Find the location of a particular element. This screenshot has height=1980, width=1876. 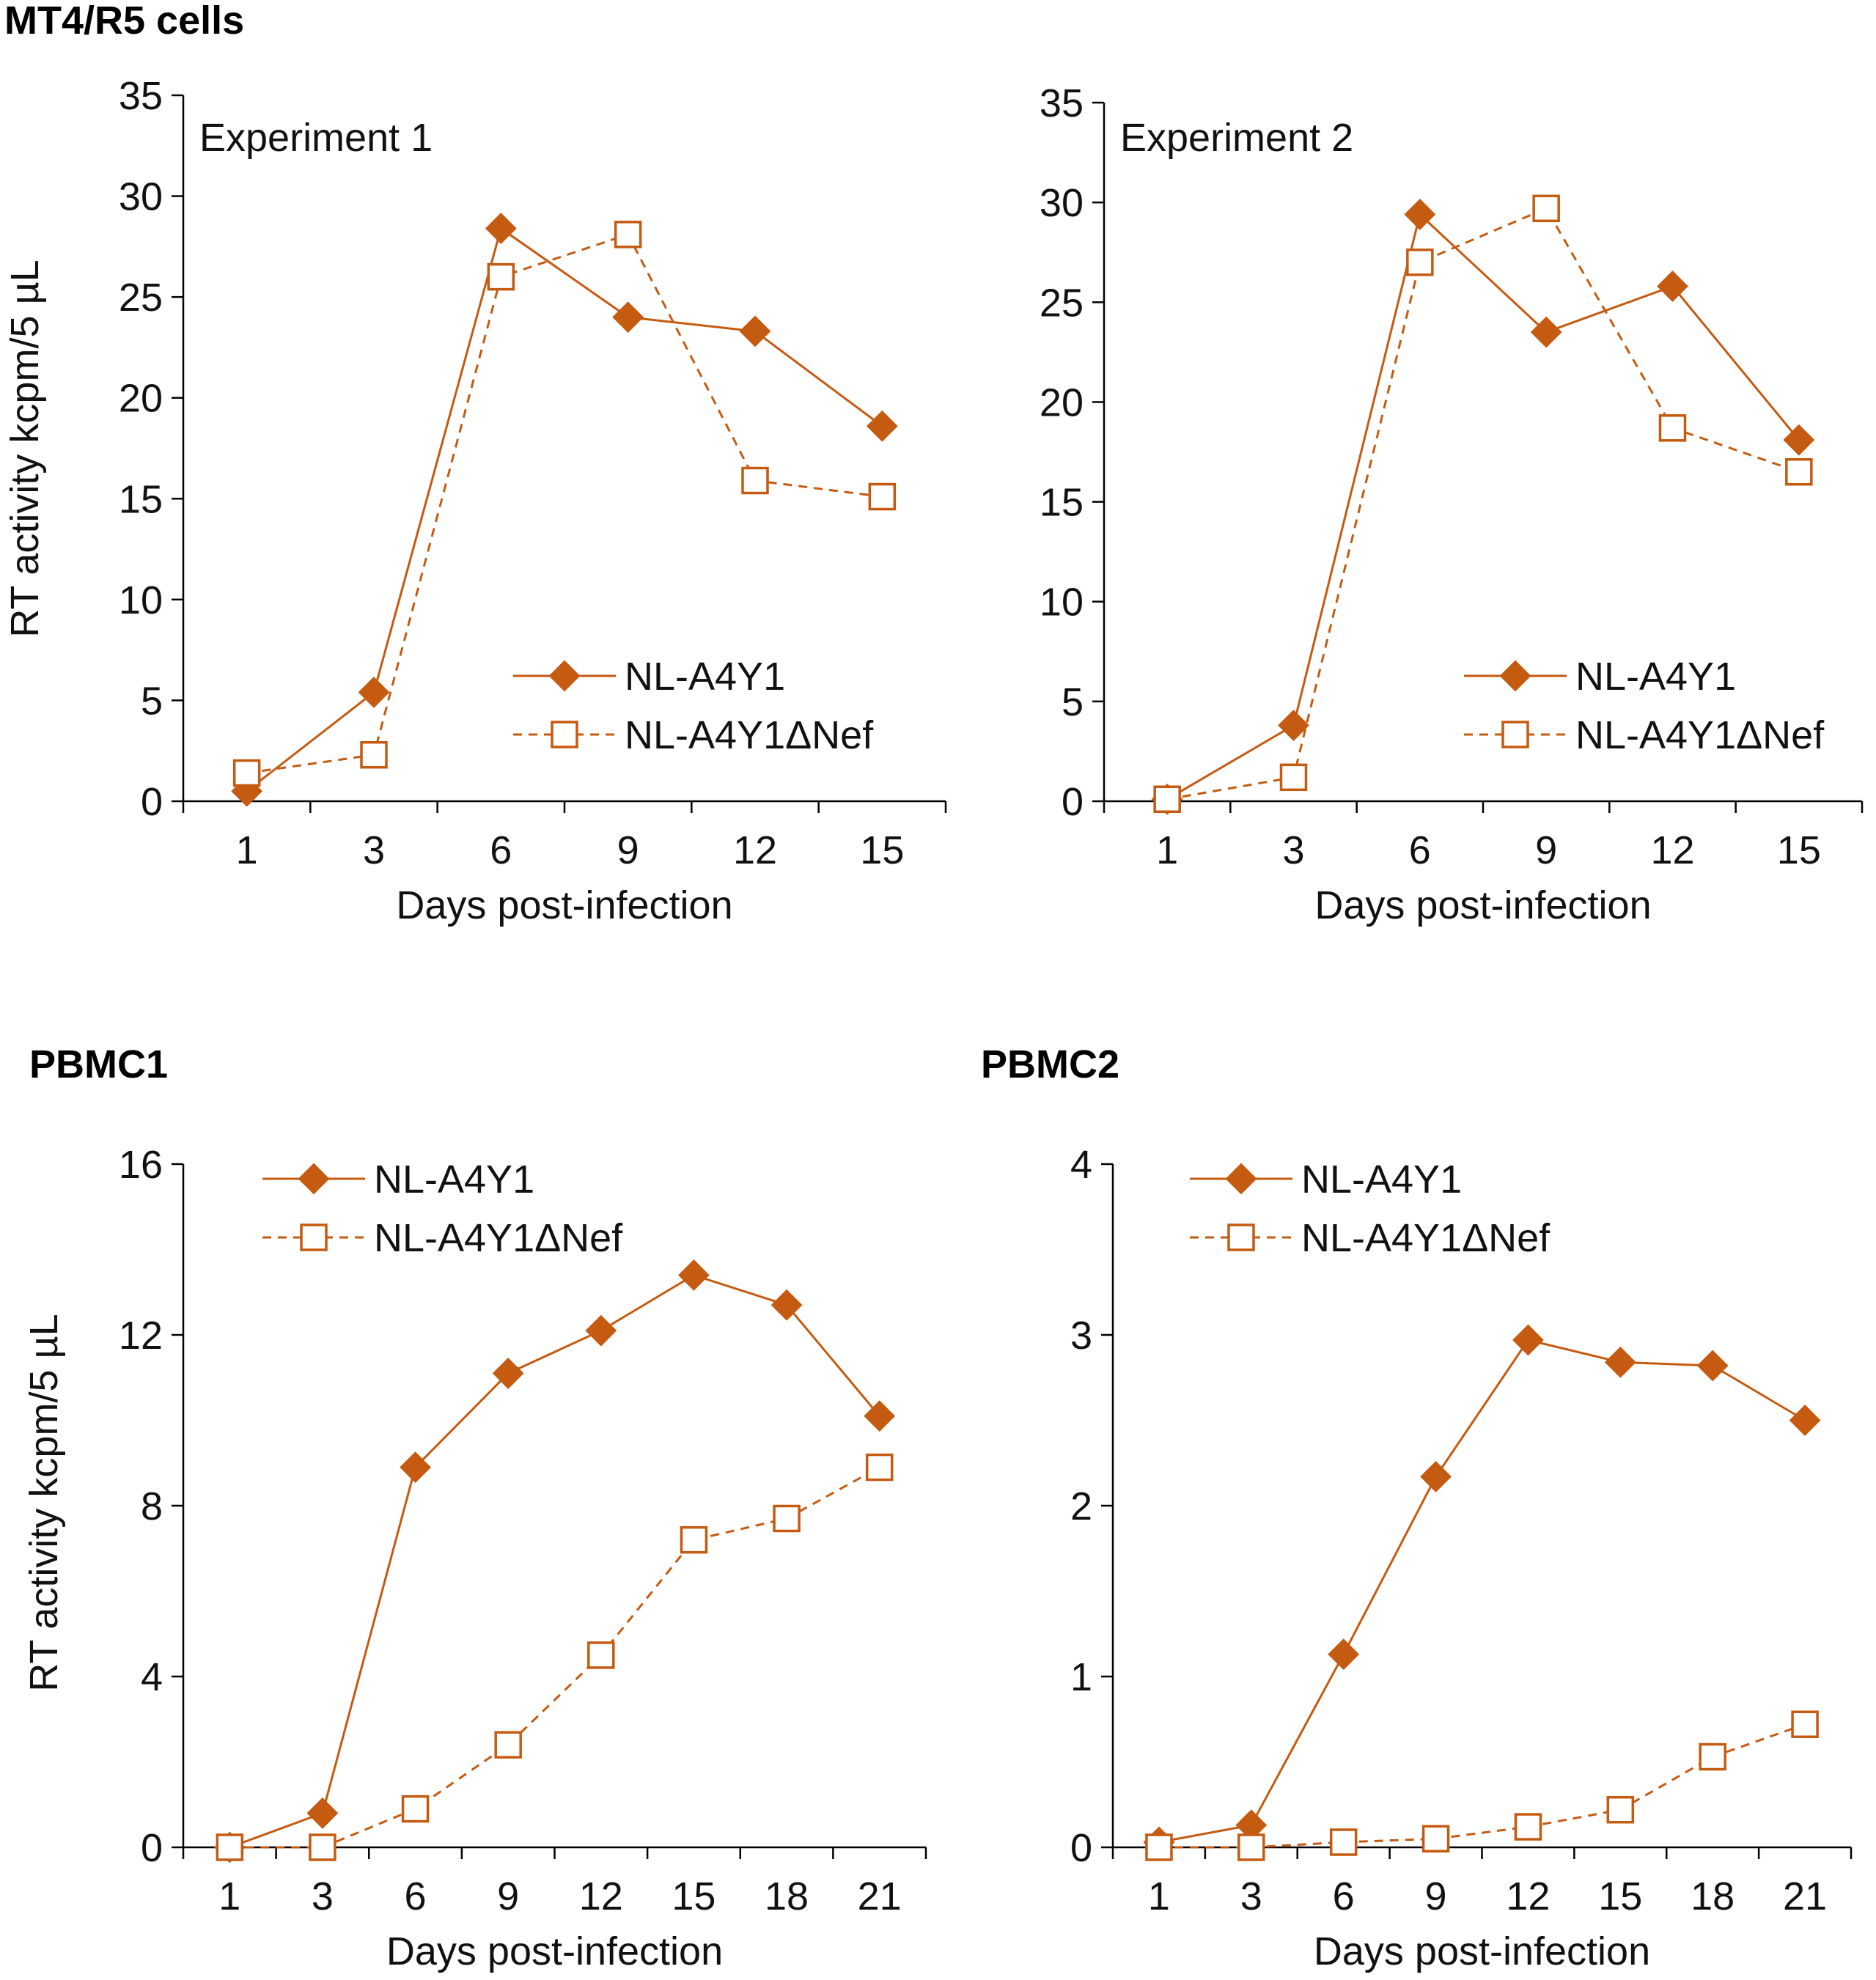

y-tick-label: 4 is located at coordinates (152, 1677).